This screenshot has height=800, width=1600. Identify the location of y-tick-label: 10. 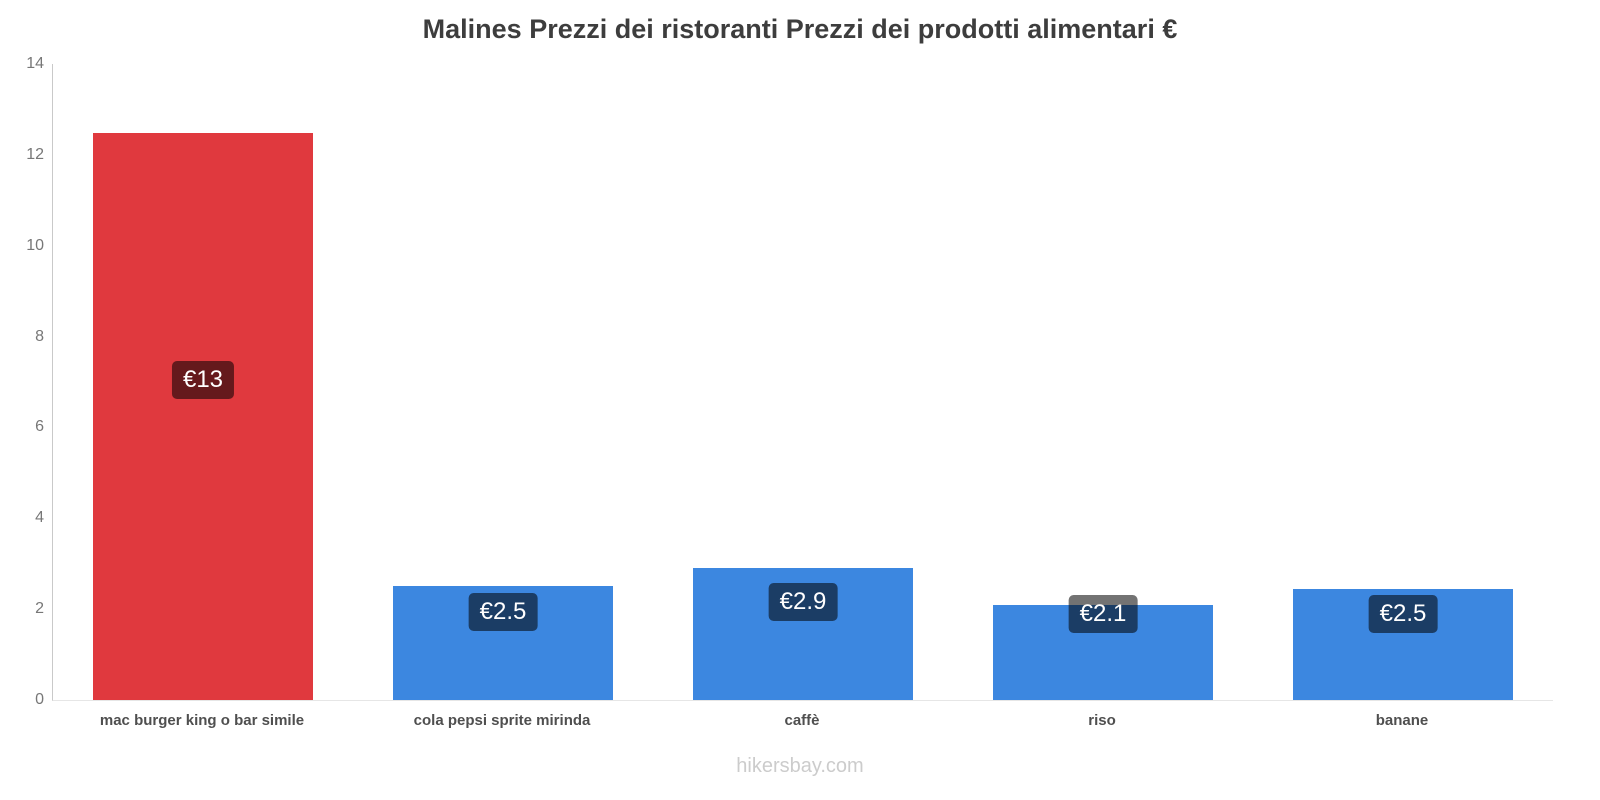
(35, 245).